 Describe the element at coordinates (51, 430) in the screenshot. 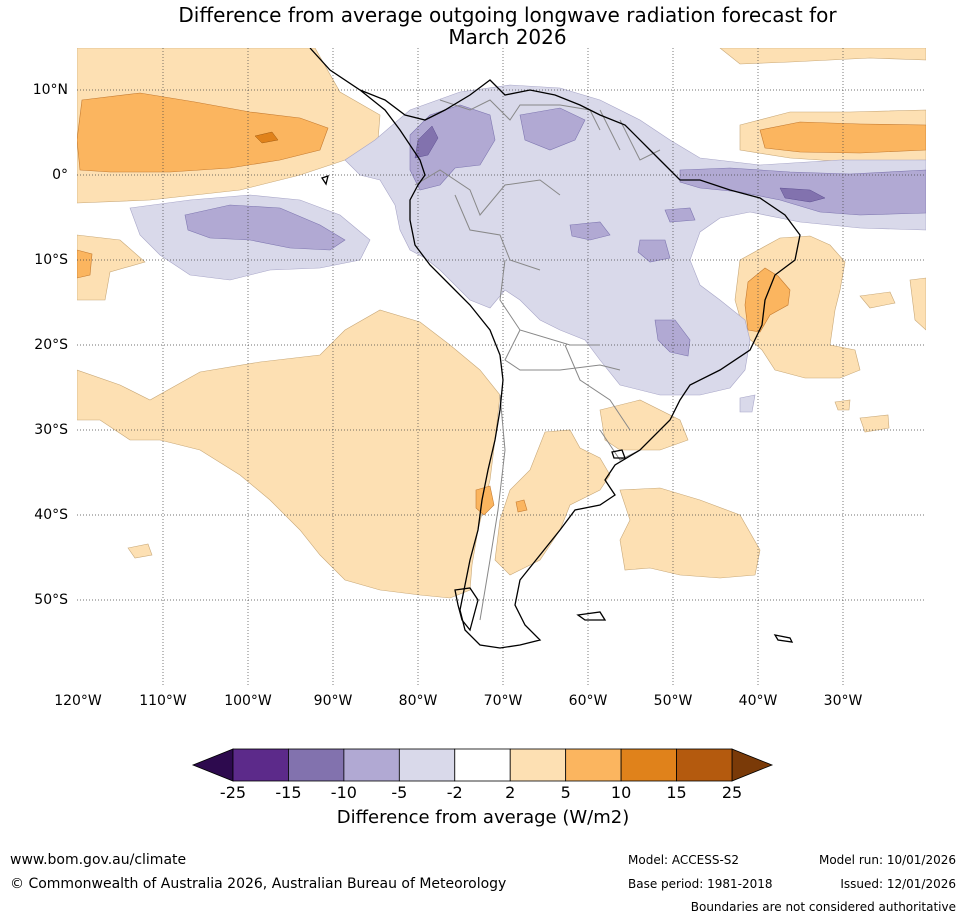

I see `lat-label-30s: 30°S` at that location.